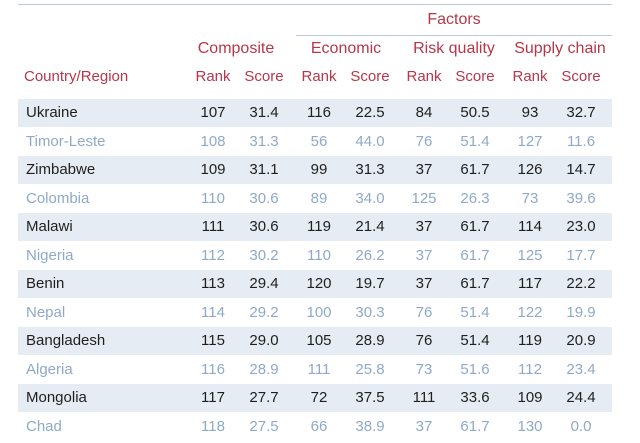 The height and width of the screenshot is (443, 640). What do you see at coordinates (530, 340) in the screenshot?
I see `supply-rank-cell: 119` at bounding box center [530, 340].